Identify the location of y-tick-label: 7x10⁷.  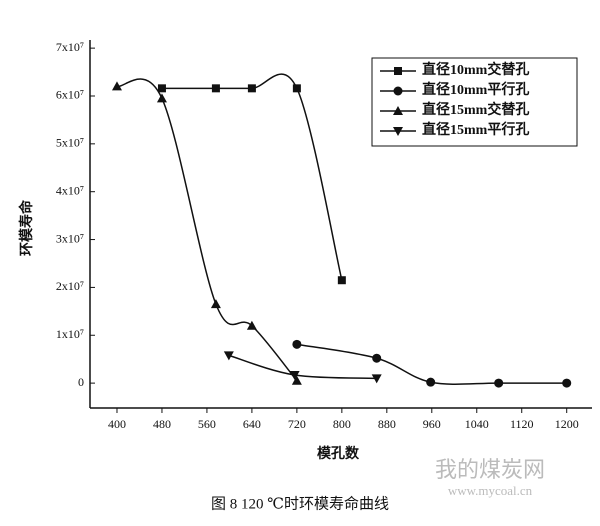
(70, 47).